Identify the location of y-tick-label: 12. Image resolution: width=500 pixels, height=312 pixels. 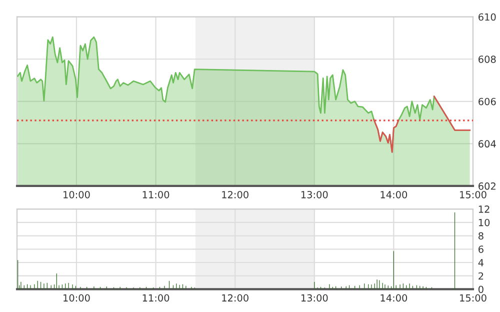
(484, 209).